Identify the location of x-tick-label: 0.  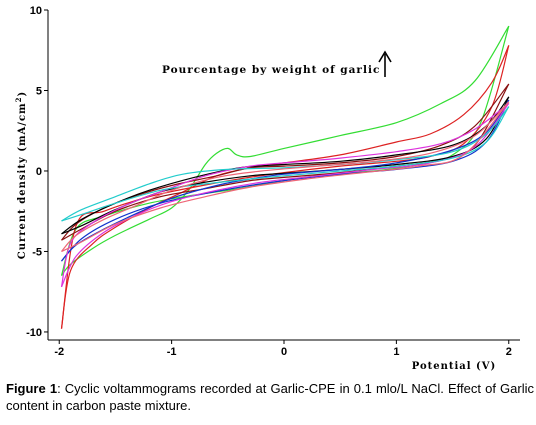
(284, 352).